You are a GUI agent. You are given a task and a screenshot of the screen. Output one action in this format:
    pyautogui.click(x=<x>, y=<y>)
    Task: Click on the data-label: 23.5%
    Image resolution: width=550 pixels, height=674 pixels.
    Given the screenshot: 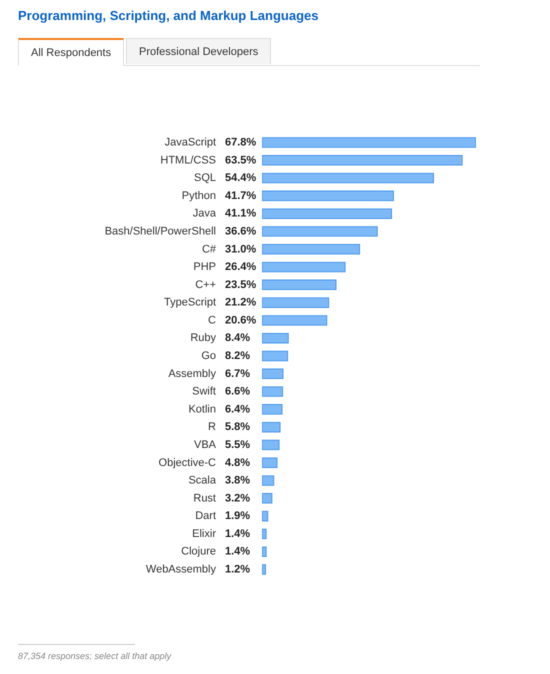 What is the action you would take?
    pyautogui.click(x=240, y=284)
    